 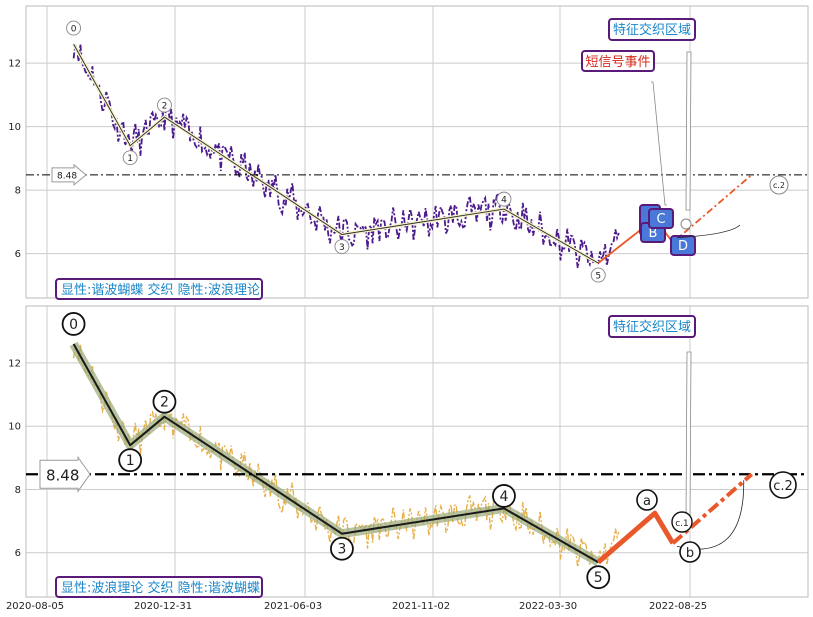 I want to click on legend-label: 显性:波浪理论 交织 隐性:谐波蝴蝶, so click(x=160, y=588).